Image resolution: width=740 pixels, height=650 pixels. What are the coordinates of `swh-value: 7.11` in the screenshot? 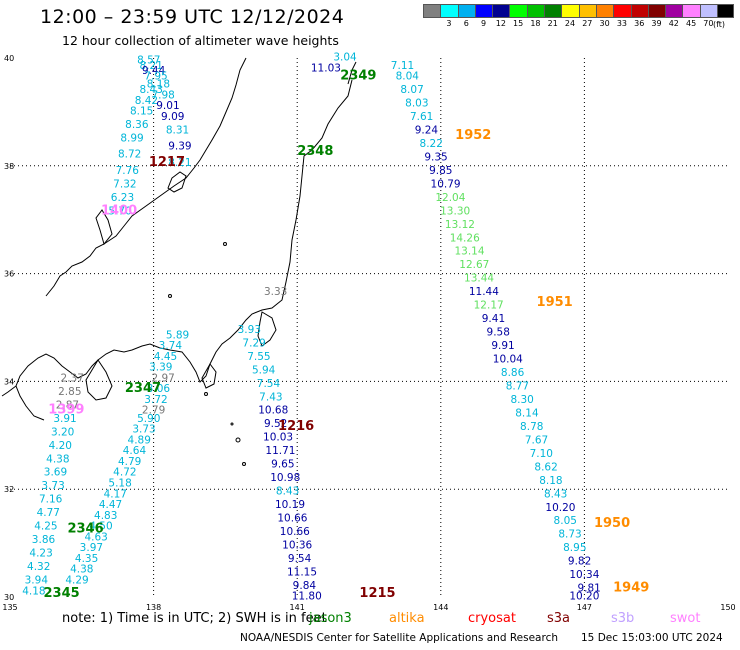 It's located at (402, 66).